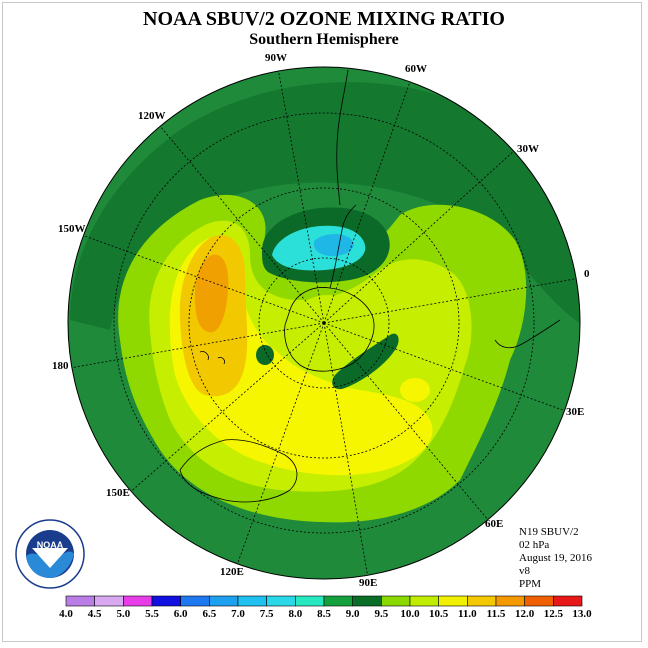 The image size is (648, 648). What do you see at coordinates (60, 366) in the screenshot?
I see `lon-label-180: 180` at bounding box center [60, 366].